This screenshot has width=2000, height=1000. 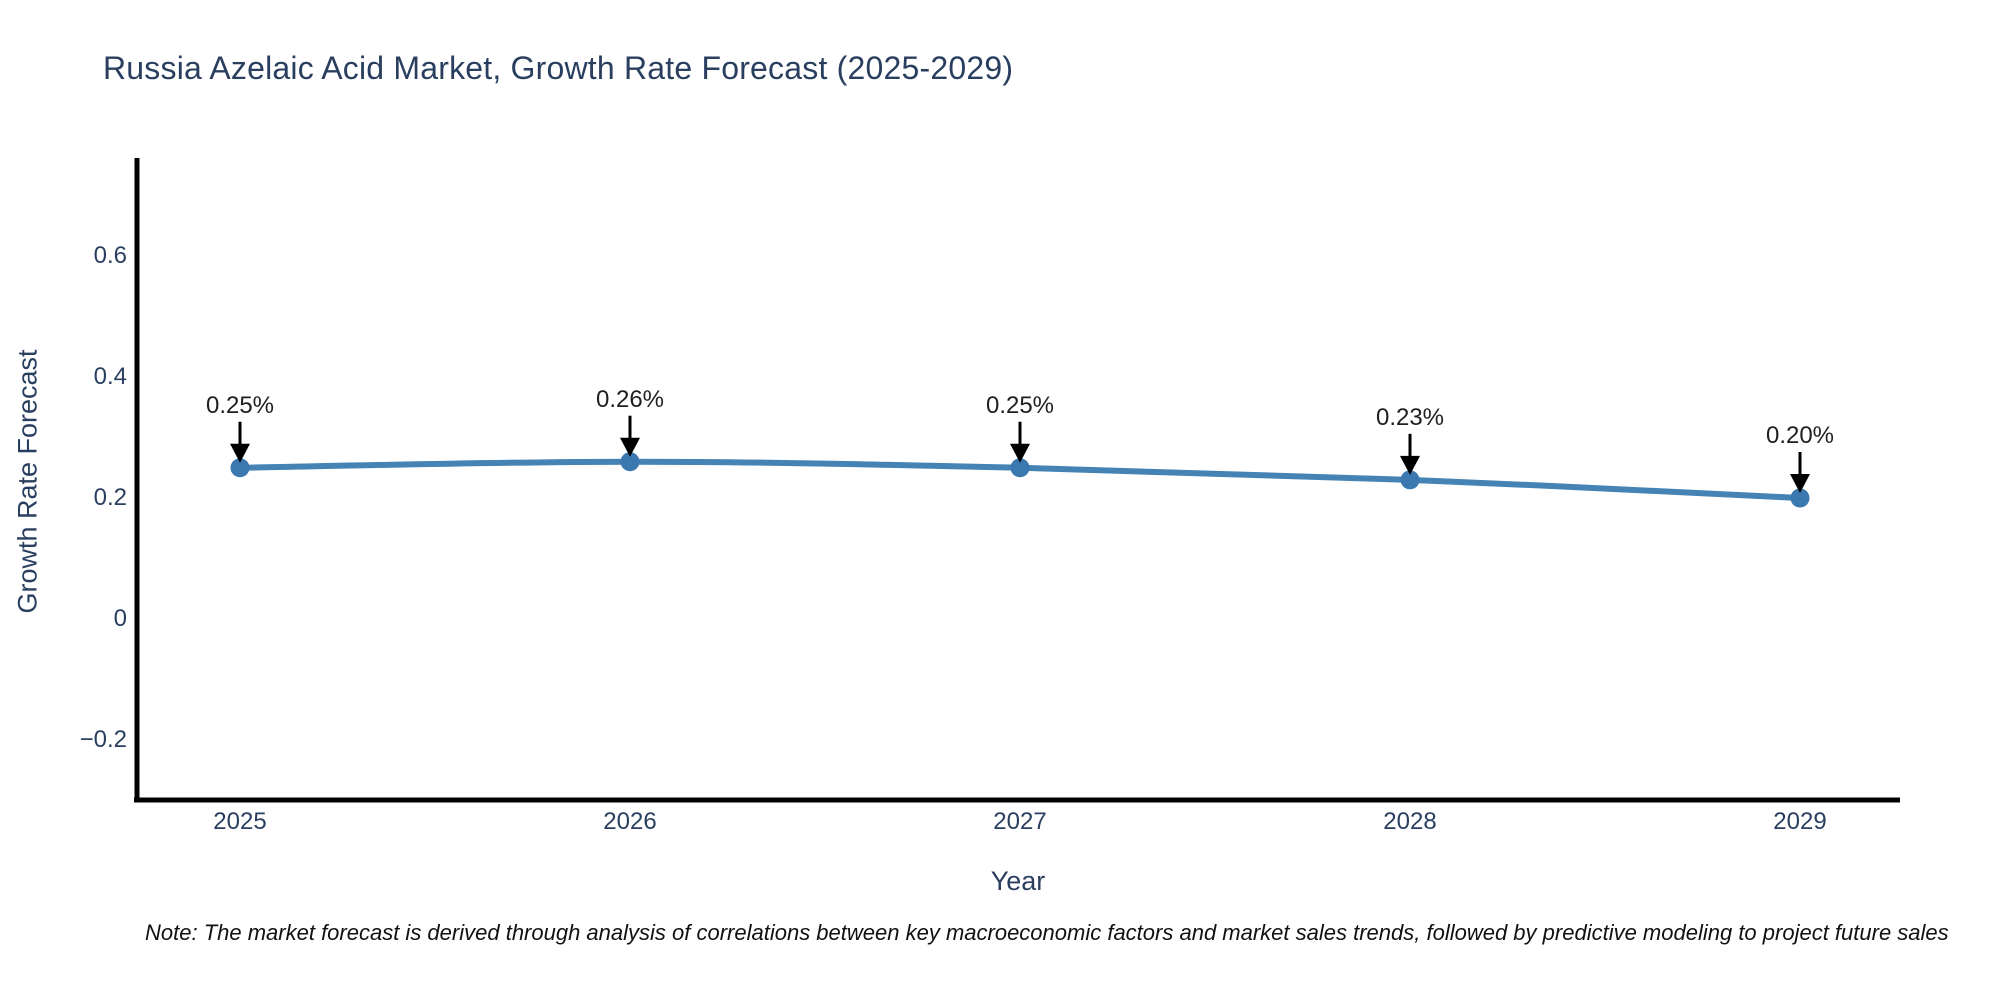 What do you see at coordinates (1800, 435) in the screenshot?
I see `data-point-value-label: 0.20%` at bounding box center [1800, 435].